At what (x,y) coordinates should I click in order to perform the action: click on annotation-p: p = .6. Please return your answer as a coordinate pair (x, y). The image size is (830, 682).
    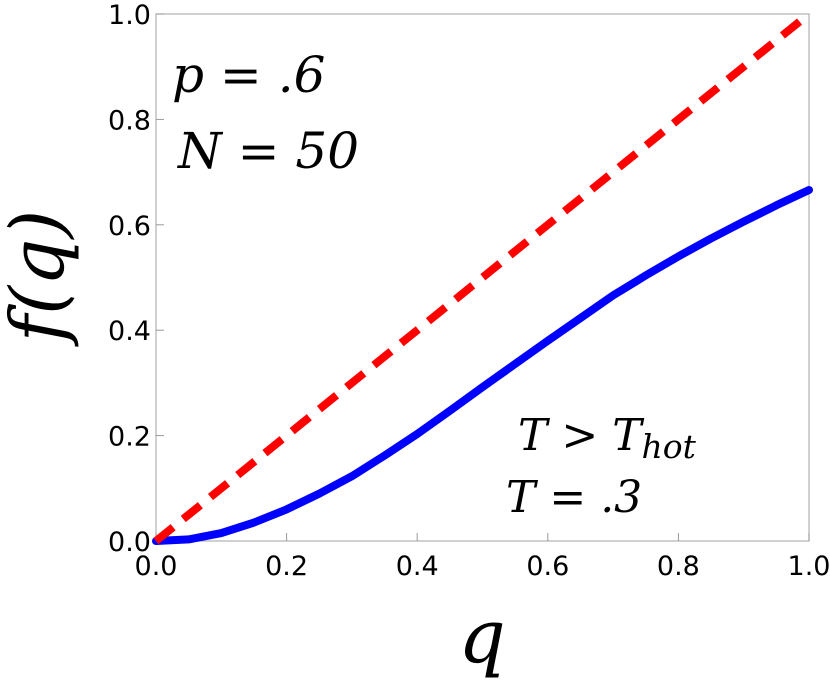
    Looking at the image, I should click on (248, 75).